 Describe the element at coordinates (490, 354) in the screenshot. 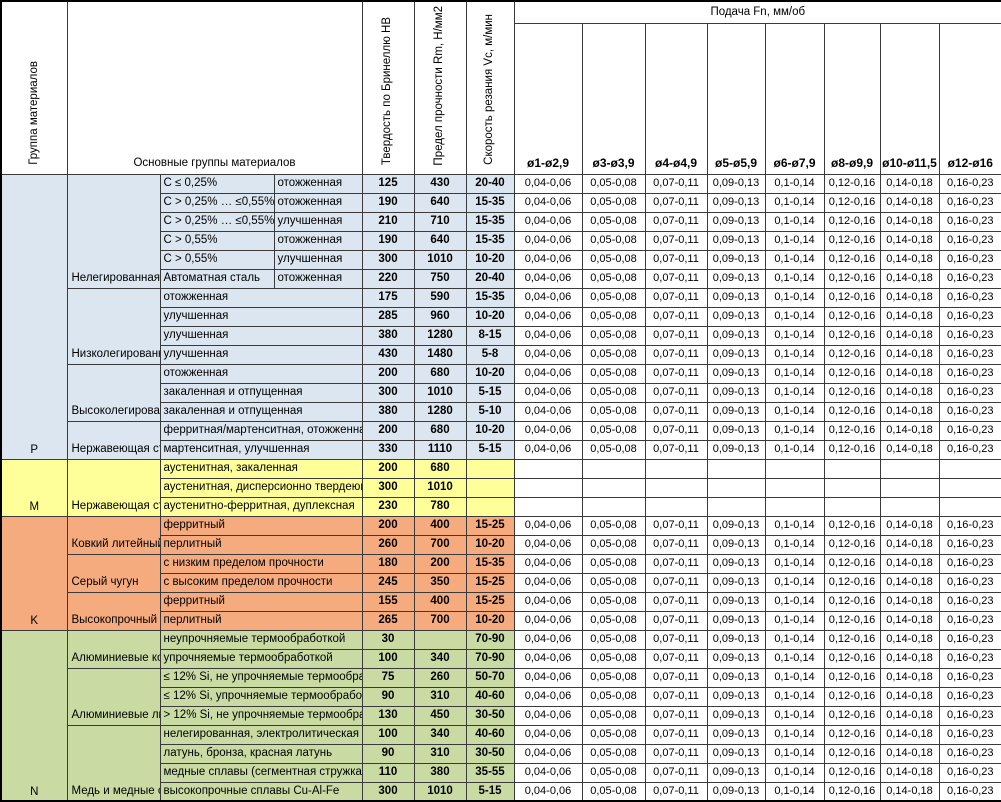

I see `cutting-speed-cell: 5-8` at that location.